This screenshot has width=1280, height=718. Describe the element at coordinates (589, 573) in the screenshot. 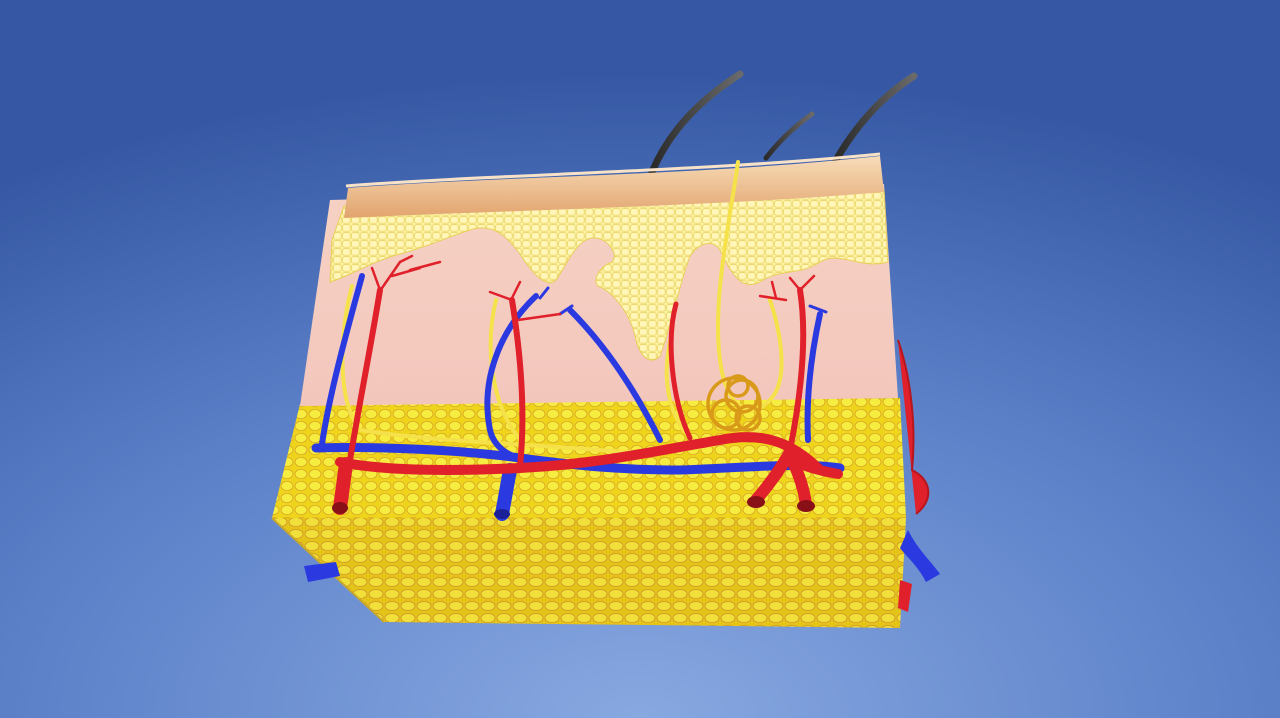

I see `subcutaneous-fat-side` at that location.